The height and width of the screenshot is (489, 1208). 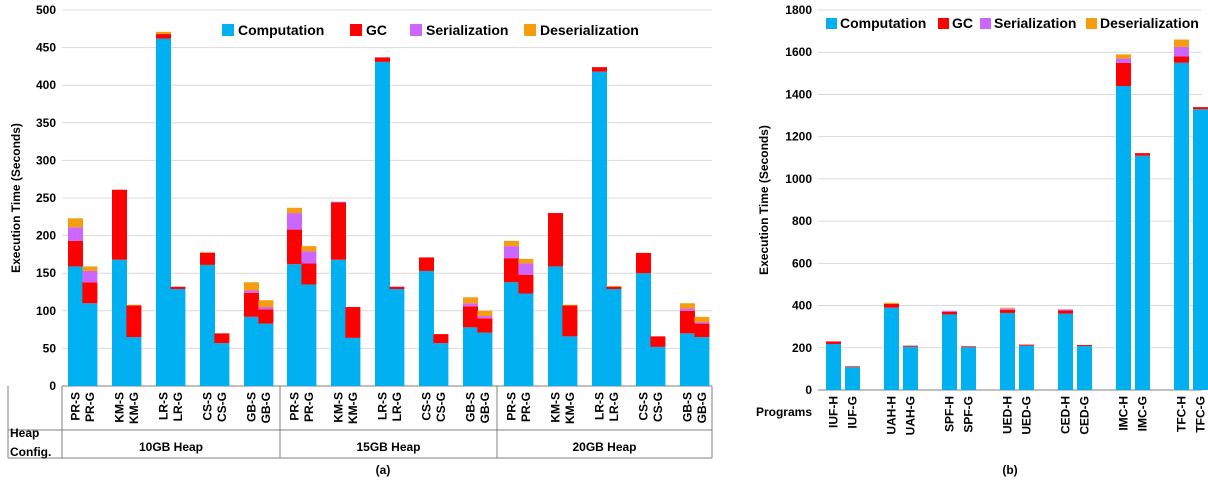 I want to click on y-tick-label-b: 800, so click(x=802, y=221).